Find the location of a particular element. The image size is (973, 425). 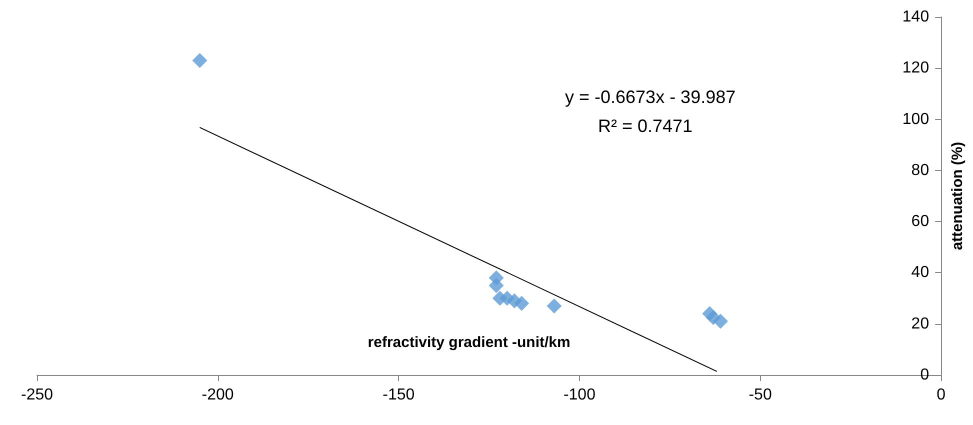

x-tick-label: -200 is located at coordinates (218, 395).